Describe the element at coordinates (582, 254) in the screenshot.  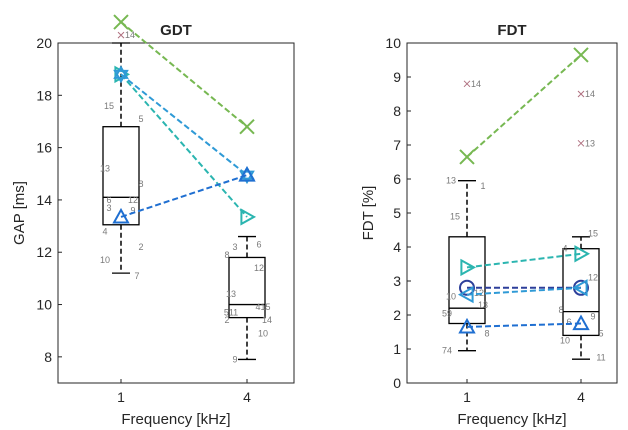
I see `fdt-triangle-right-marker` at that location.